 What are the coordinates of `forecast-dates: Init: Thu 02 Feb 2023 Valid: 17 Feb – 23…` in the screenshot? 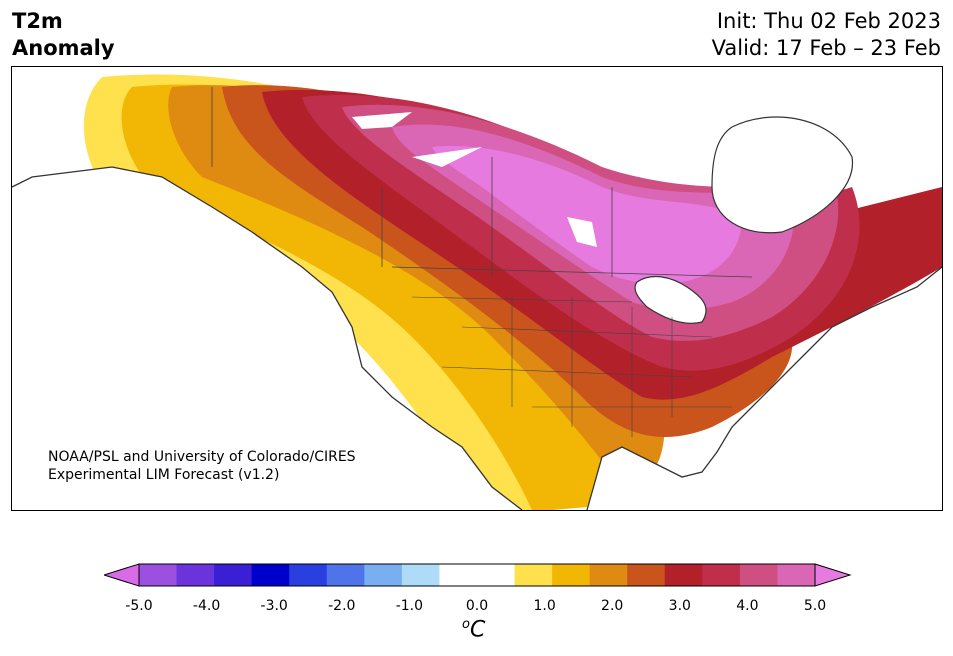 It's located at (826, 35).